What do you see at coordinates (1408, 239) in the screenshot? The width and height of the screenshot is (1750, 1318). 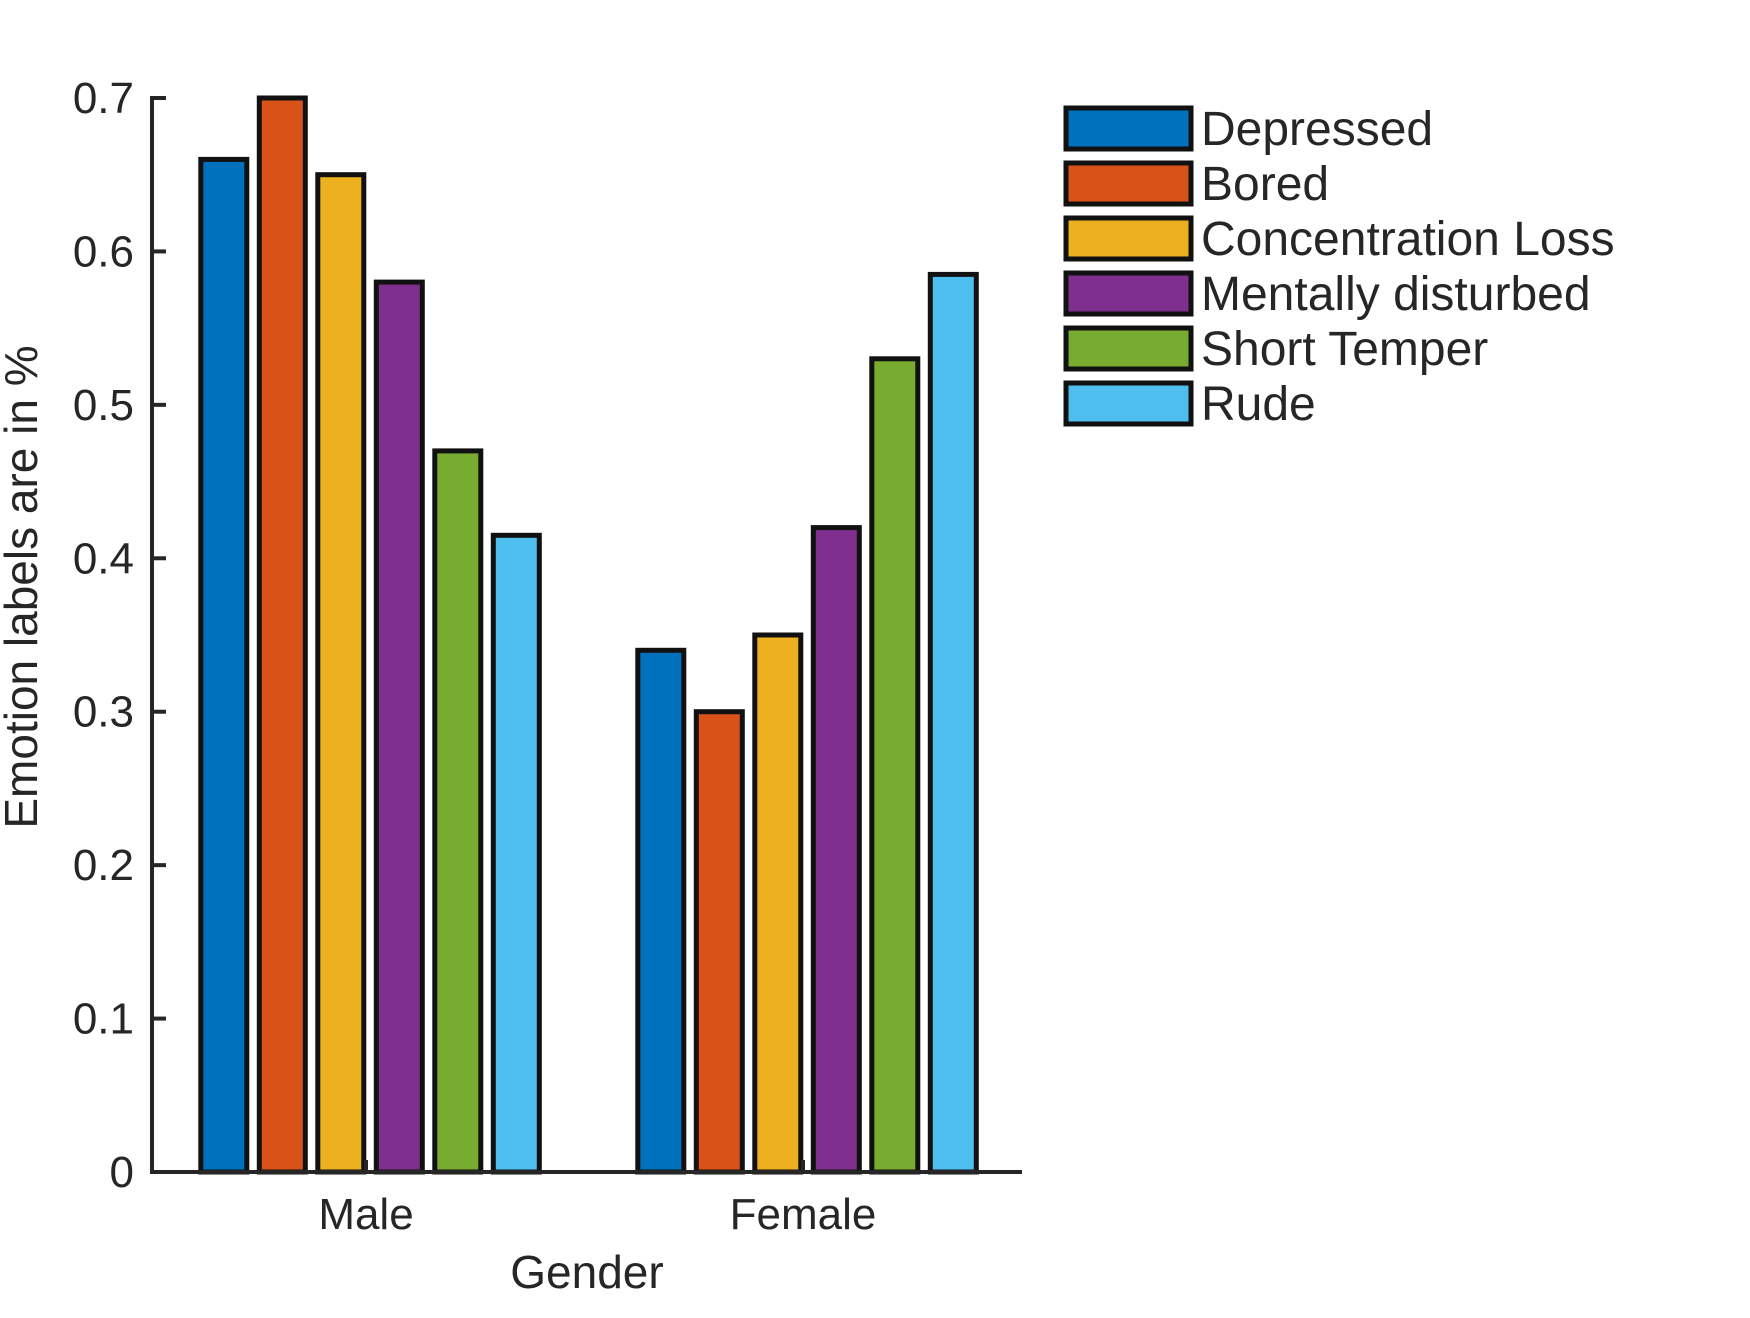 I see `legend-label: Concentration Loss` at bounding box center [1408, 239].